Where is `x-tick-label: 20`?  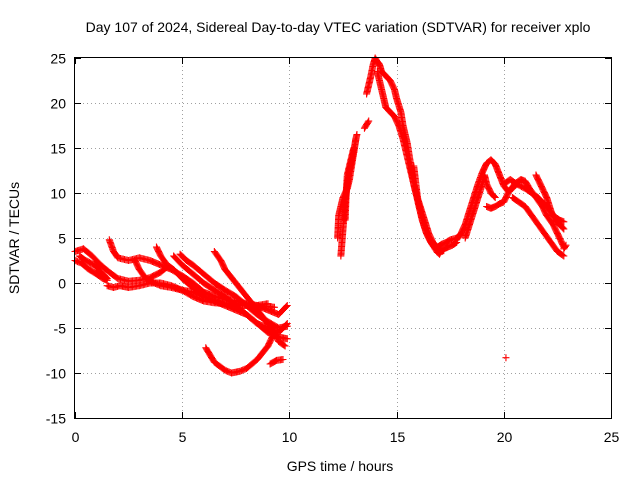 x-tick-label: 20 is located at coordinates (505, 437).